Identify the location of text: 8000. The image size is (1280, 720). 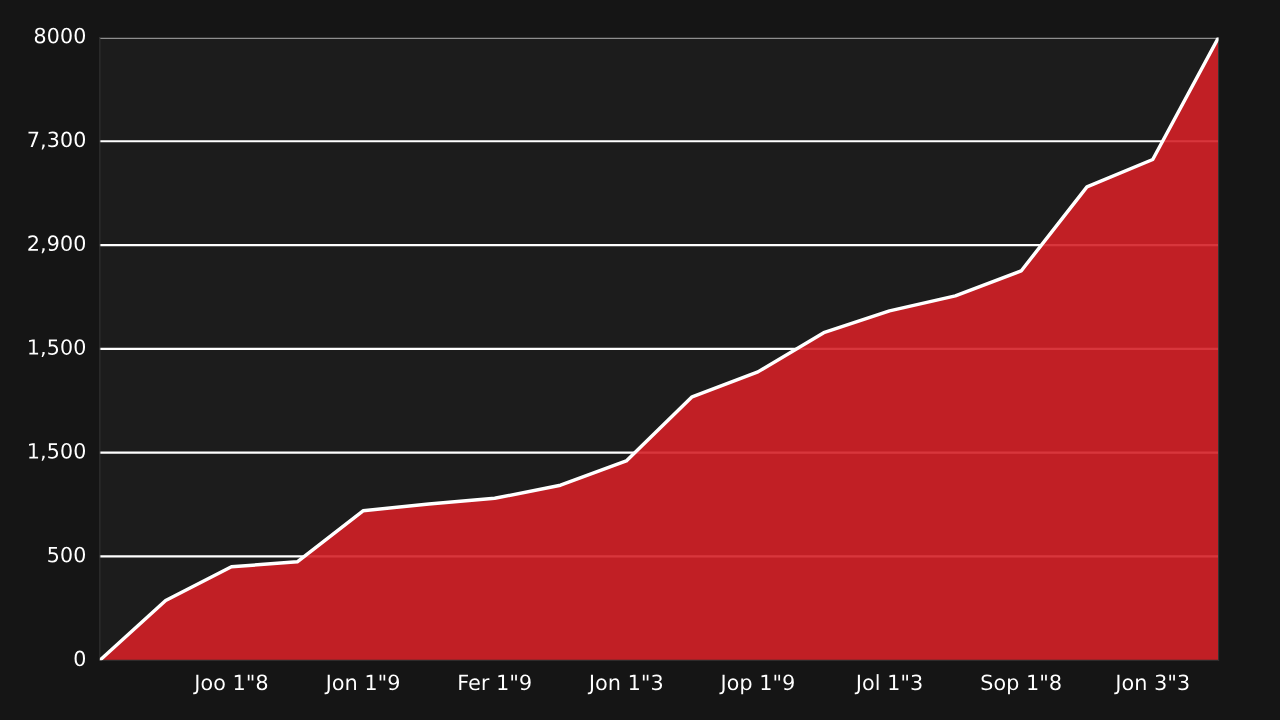
(60, 35).